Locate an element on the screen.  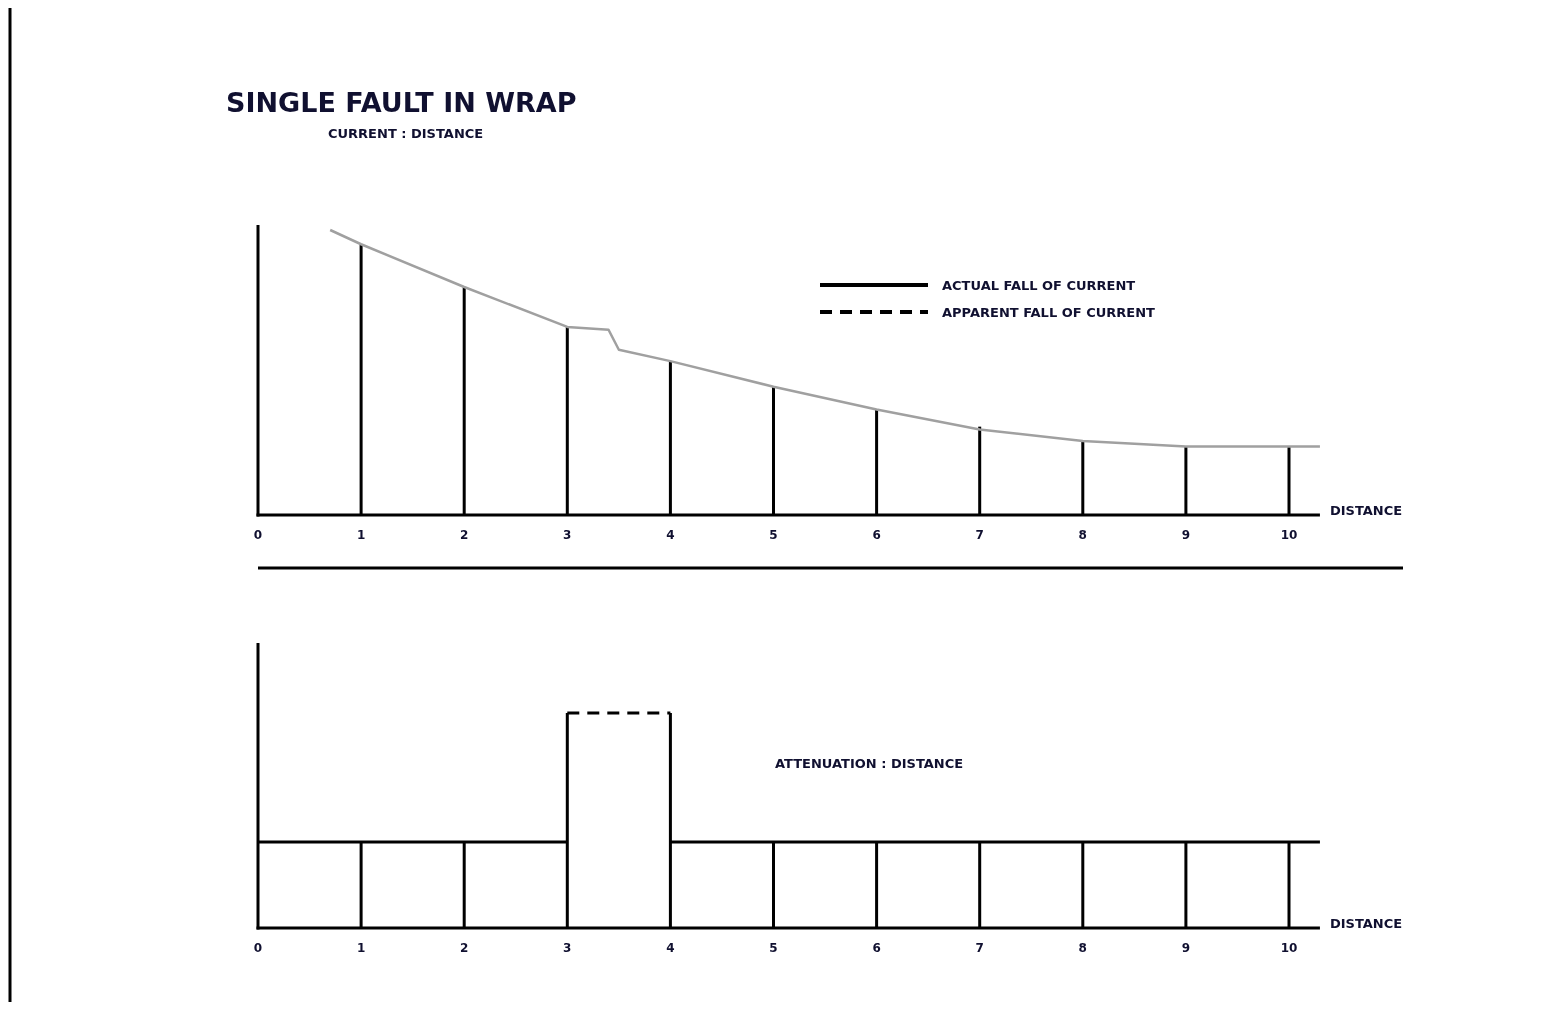
text: APPARENT FALL OF CURRENT is located at coordinates (1048, 312).